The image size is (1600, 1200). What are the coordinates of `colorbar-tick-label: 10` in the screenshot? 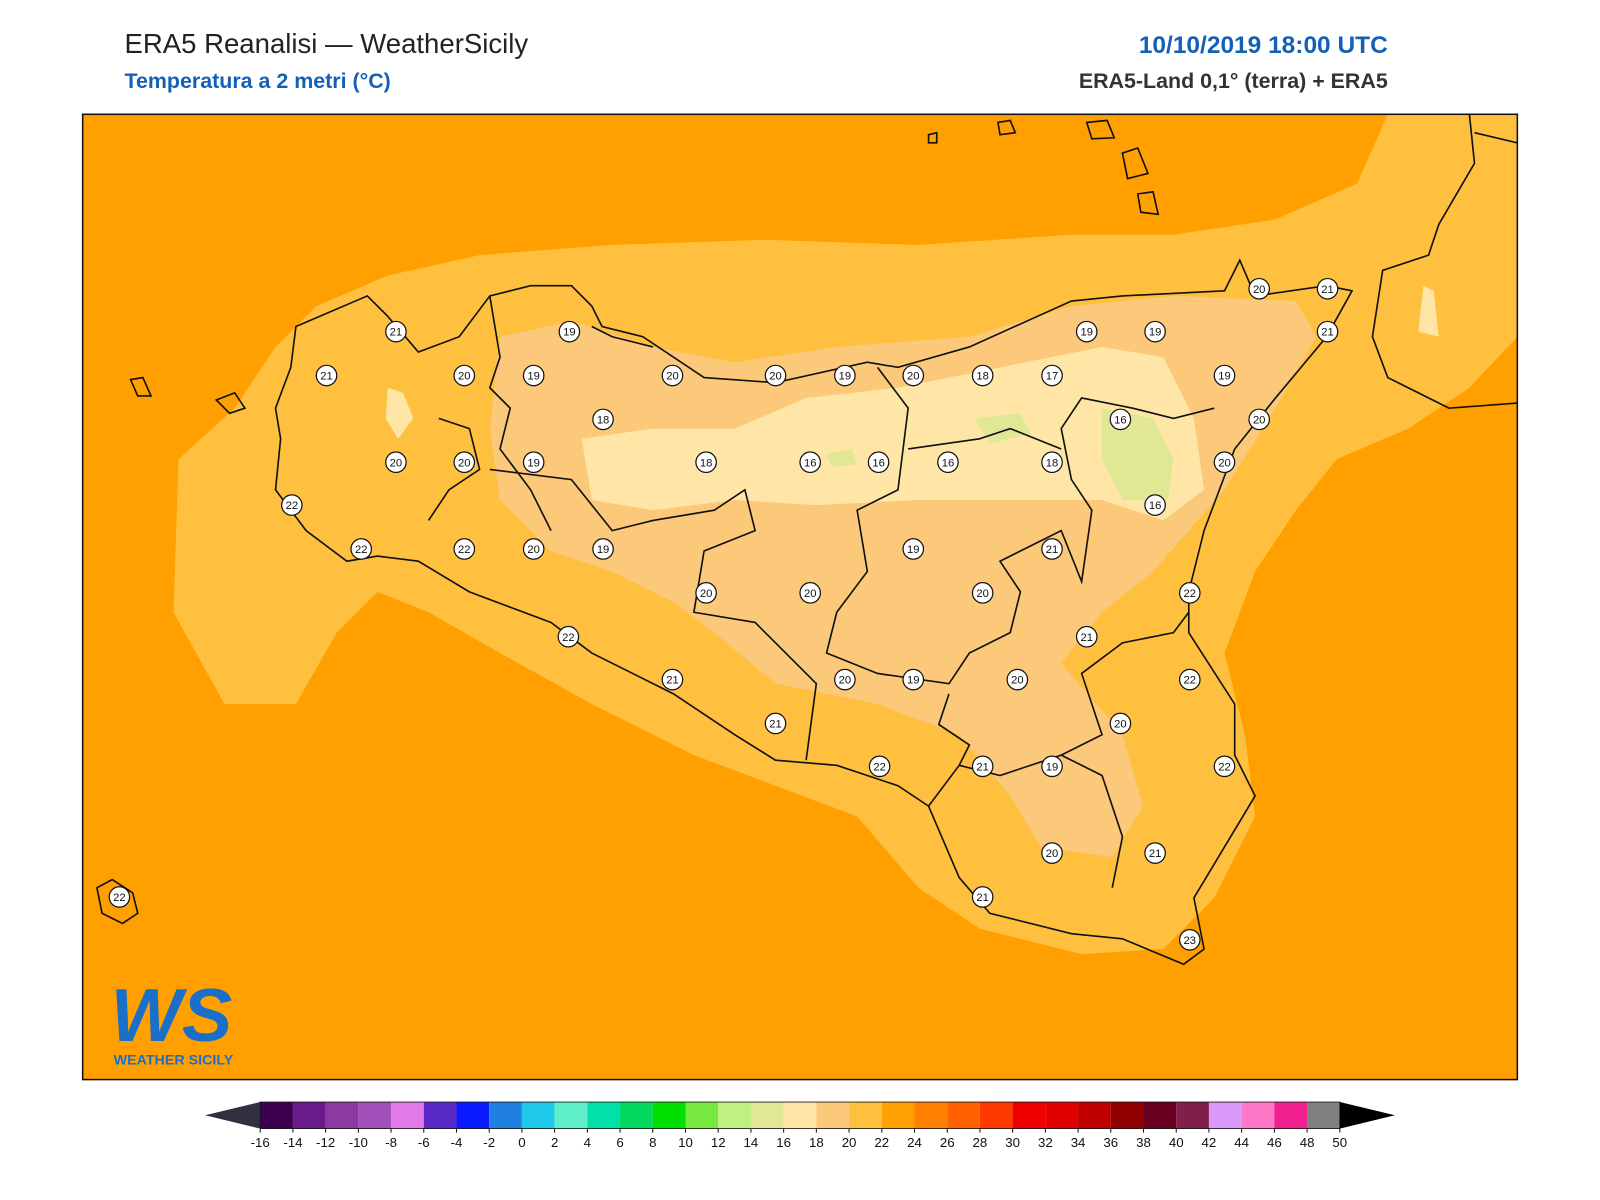 It's located at (685, 1142).